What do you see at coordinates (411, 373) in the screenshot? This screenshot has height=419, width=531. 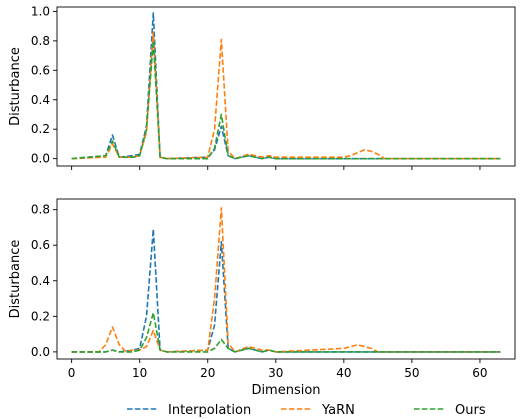 I see `x-tick-label: 50` at bounding box center [411, 373].